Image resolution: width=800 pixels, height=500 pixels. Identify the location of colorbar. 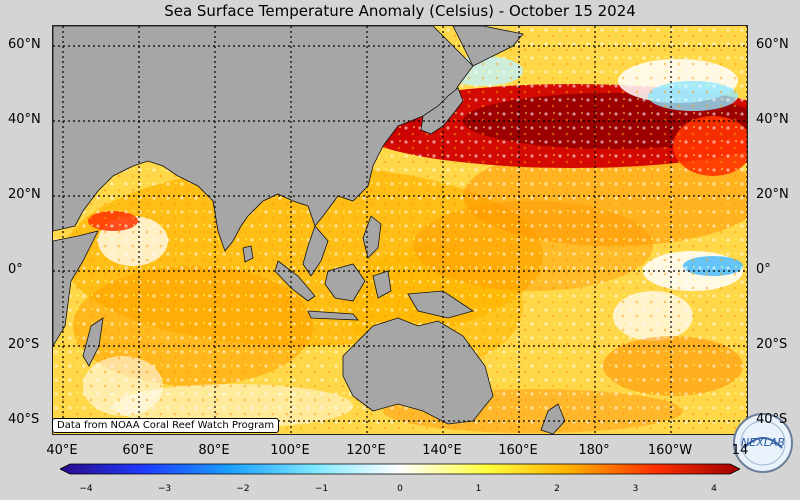
(400, 469).